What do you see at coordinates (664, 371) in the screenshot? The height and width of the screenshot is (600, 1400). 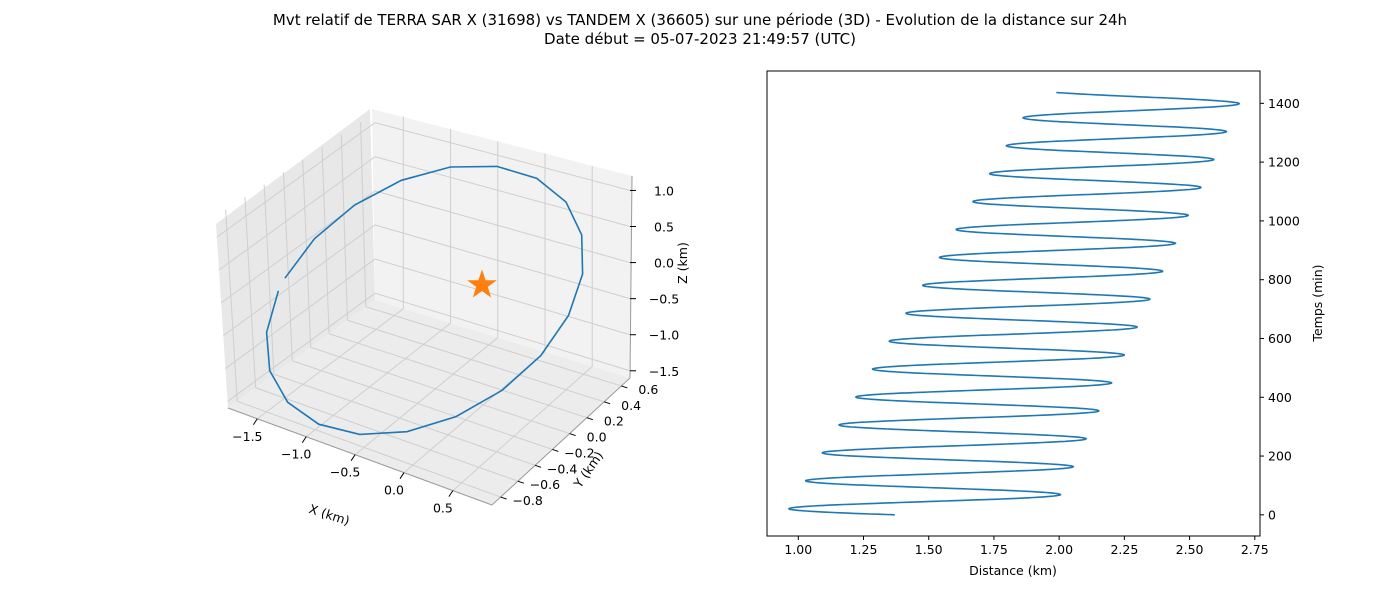 I see `z-tick-label-3d: −1.5` at bounding box center [664, 371].